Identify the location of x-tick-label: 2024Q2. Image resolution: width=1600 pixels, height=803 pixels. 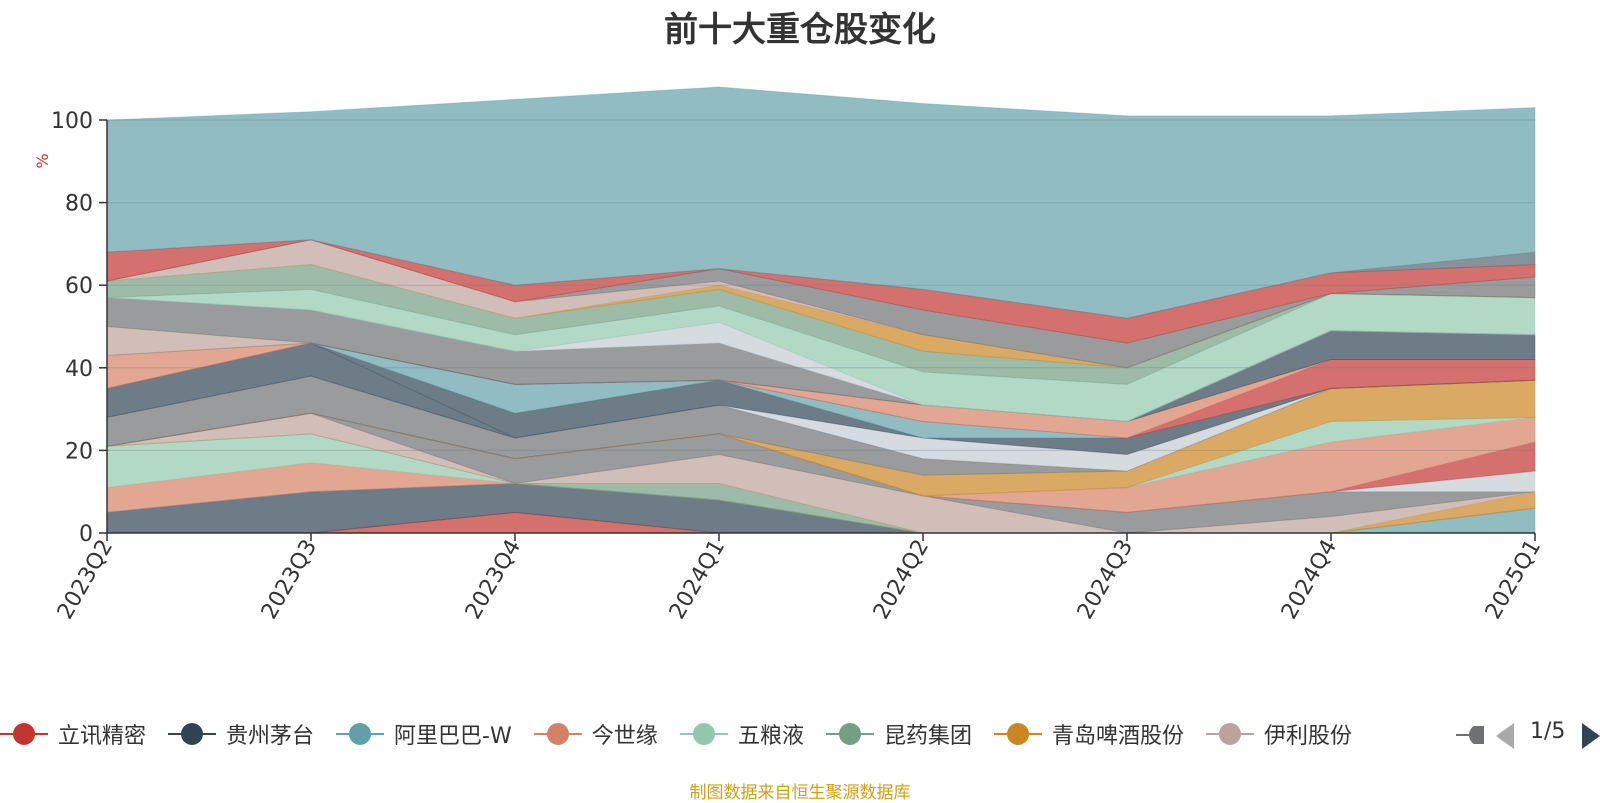
(901, 580).